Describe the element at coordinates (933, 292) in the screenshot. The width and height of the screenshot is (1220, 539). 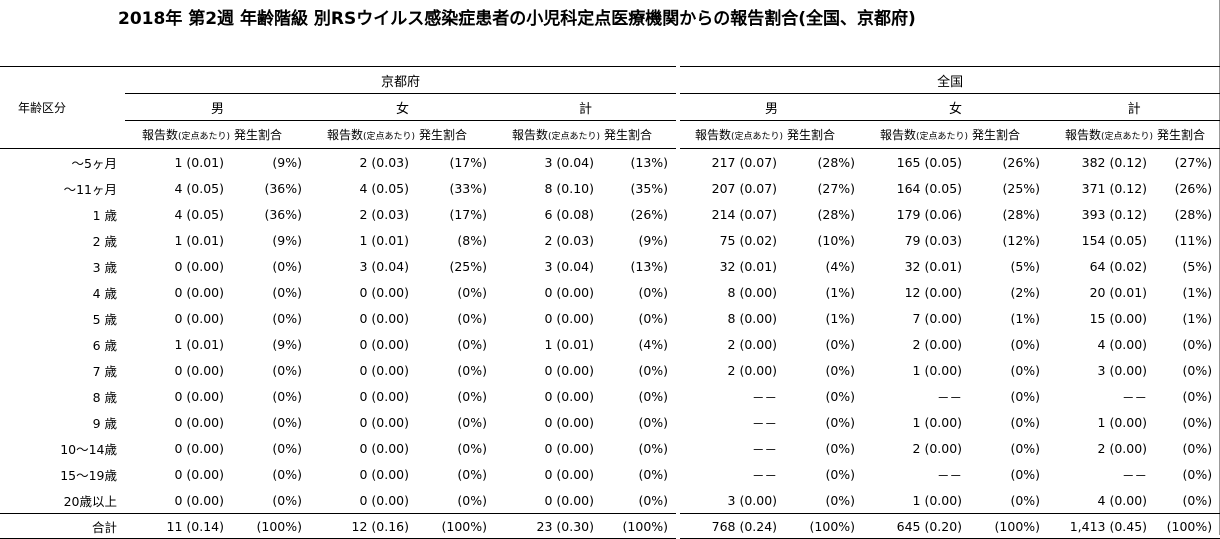
I see `count-cell: 12 (0.00)` at that location.